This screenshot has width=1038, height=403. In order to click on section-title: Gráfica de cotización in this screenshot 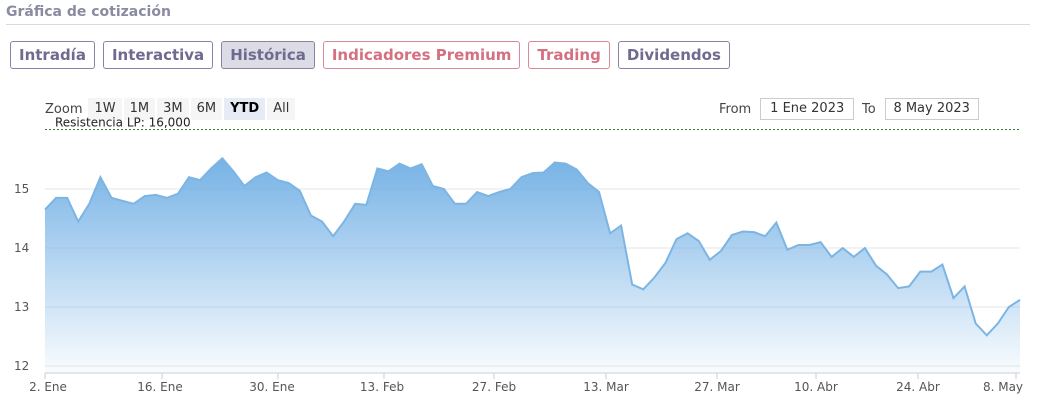, I will do `click(88, 12)`.